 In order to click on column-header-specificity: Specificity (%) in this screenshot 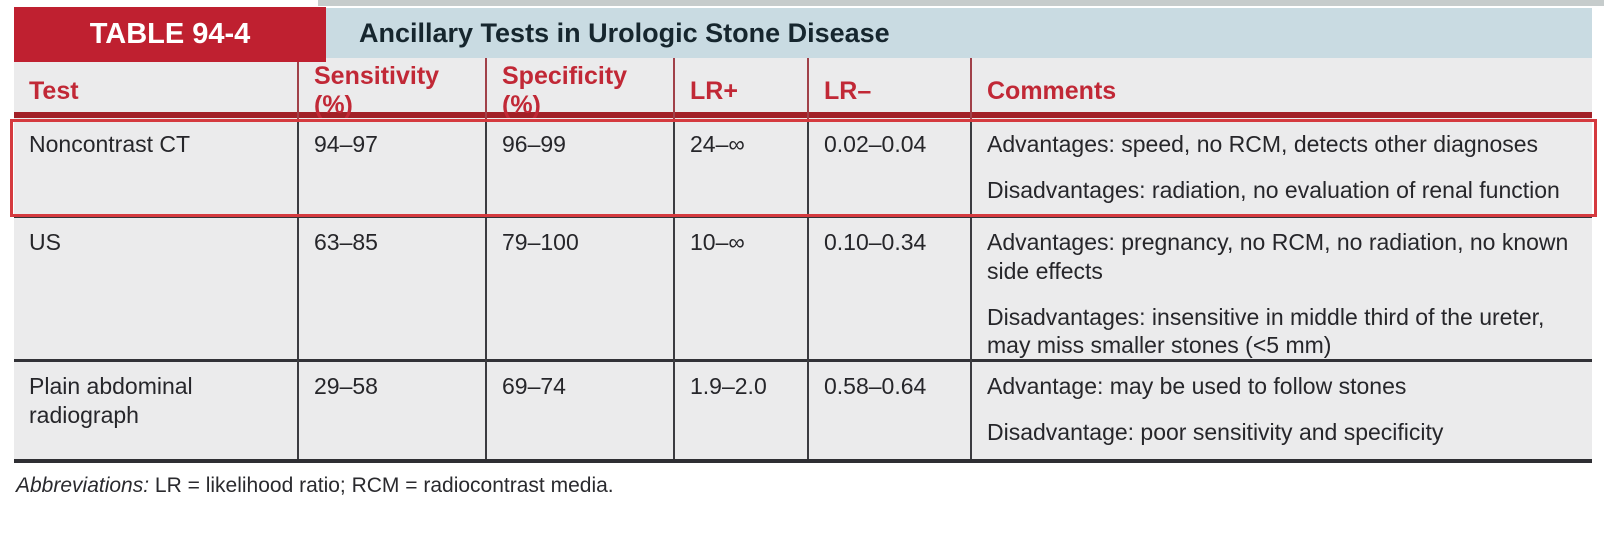, I will do `click(579, 93)`.